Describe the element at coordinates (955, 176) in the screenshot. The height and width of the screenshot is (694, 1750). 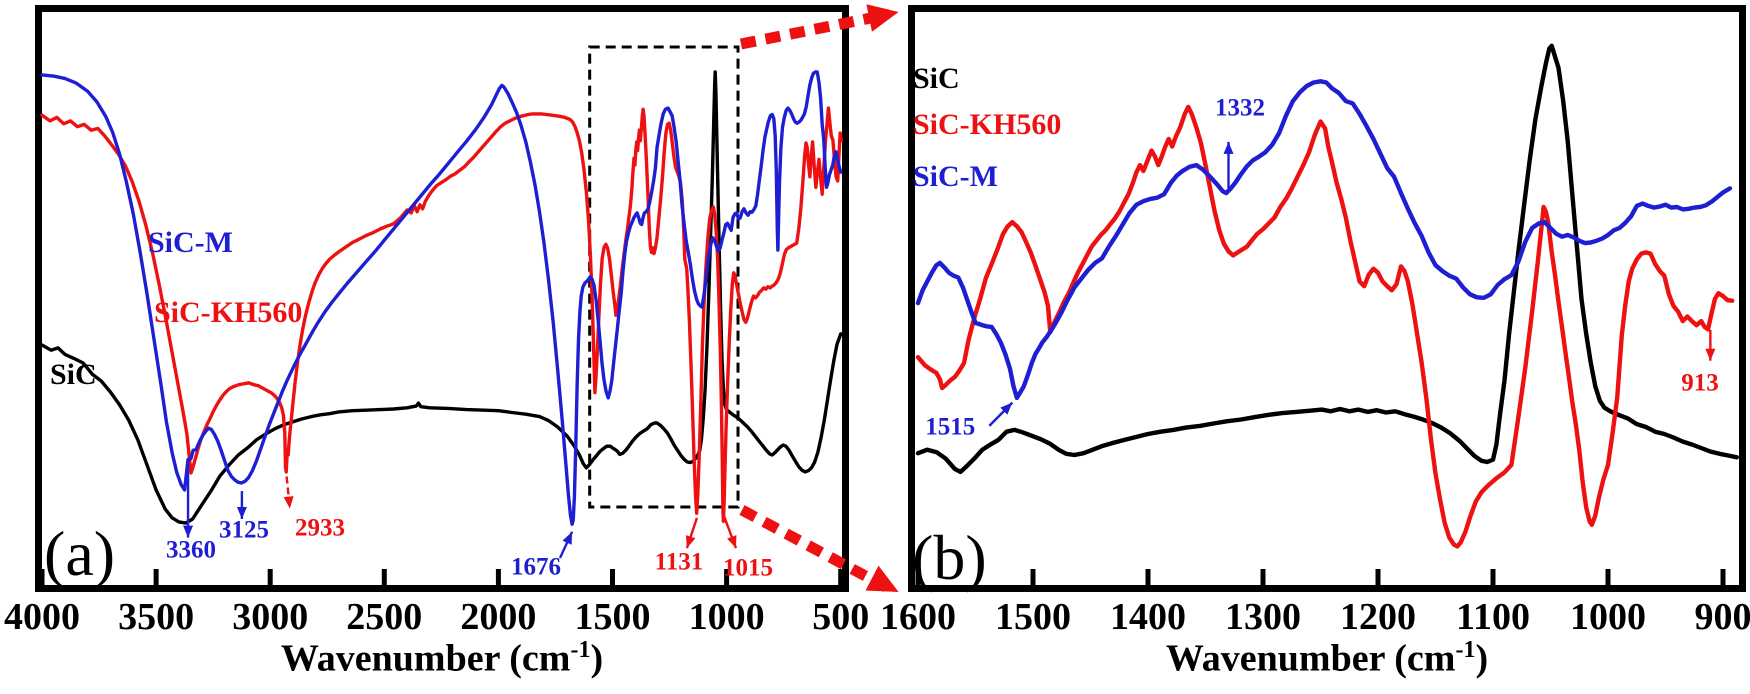
I see `legend-item-SiC-M: SiC-M` at that location.